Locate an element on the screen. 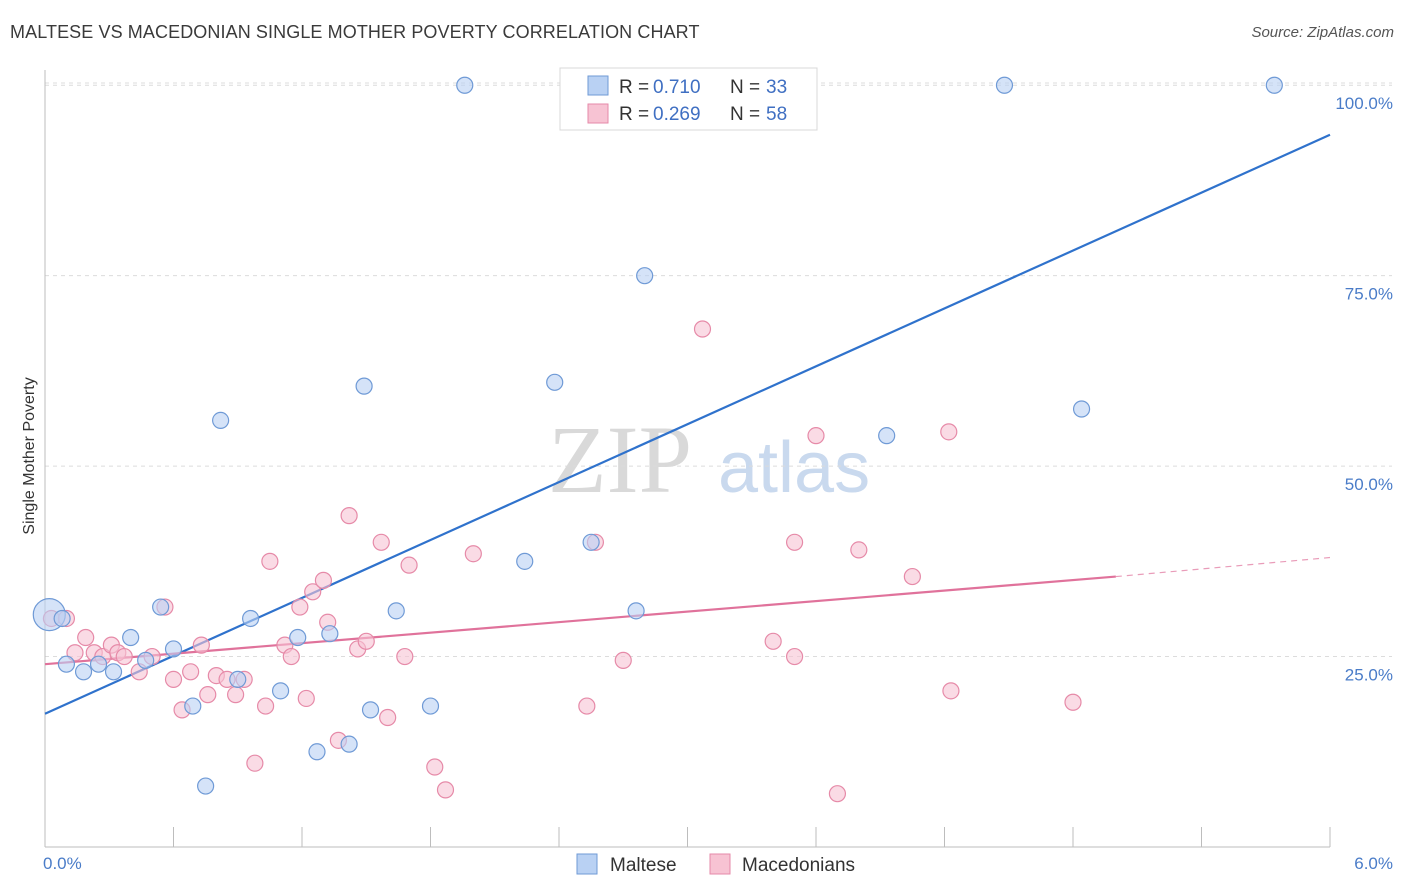 This screenshot has height=892, width=1406. y-tick-label-25: 25.0% is located at coordinates (1369, 675).